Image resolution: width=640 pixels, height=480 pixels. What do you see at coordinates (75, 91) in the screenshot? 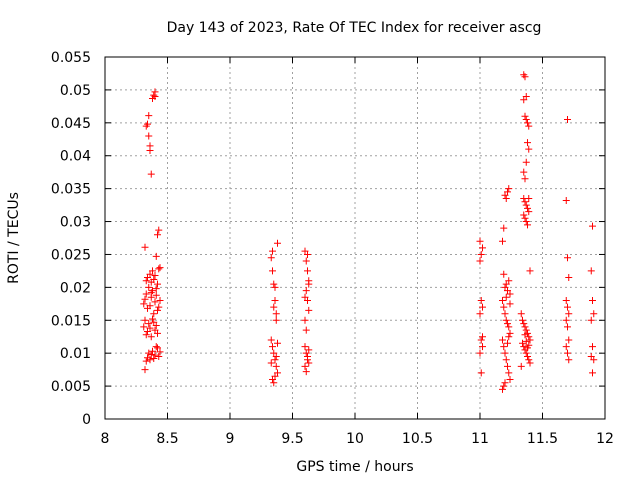
I see `y-tick-label: 0.05` at bounding box center [75, 91].